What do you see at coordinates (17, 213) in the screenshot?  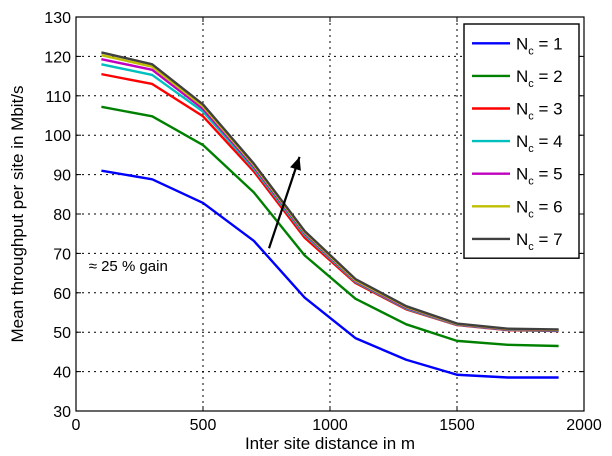 I see `y-axis-label: Mean throughput per site in Mbit/s` at bounding box center [17, 213].